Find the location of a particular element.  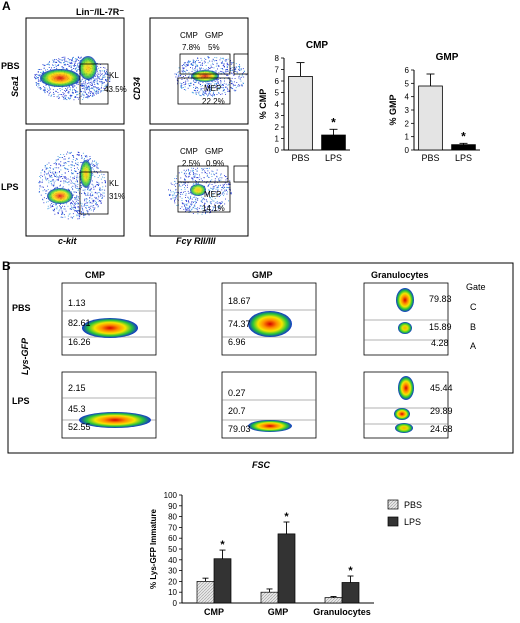

gate-b-value-lps-gran: 29.89 is located at coordinates (441, 411).